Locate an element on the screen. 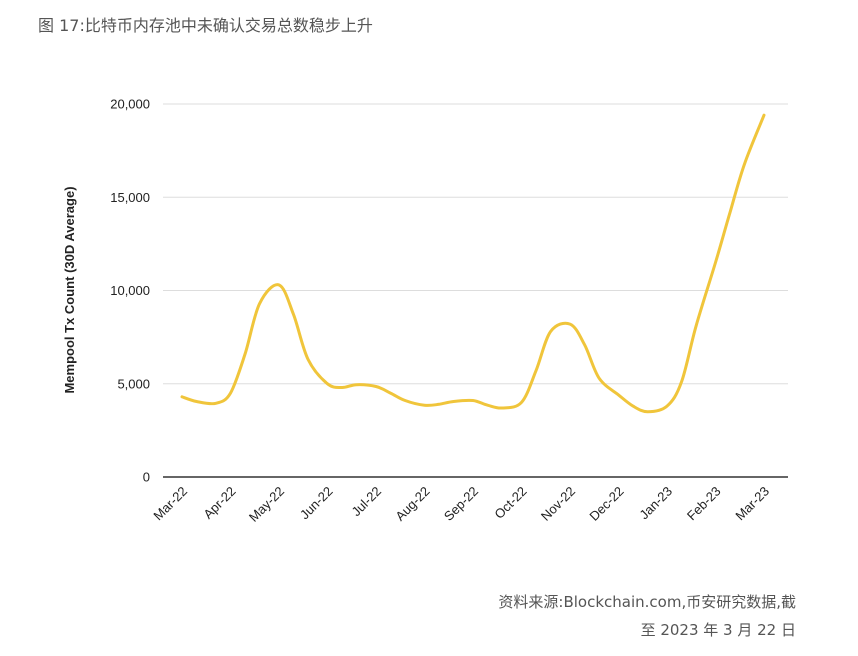 This screenshot has height=656, width=858. x-tick-label: Dec-22 is located at coordinates (606, 504).